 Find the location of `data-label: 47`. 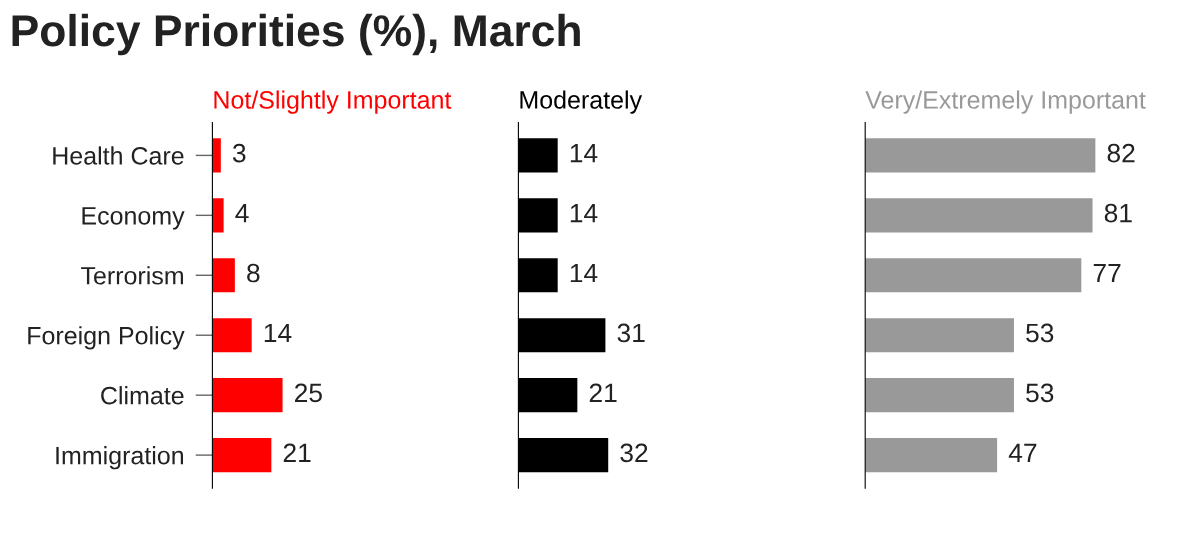

data-label: 47 is located at coordinates (1022, 452).